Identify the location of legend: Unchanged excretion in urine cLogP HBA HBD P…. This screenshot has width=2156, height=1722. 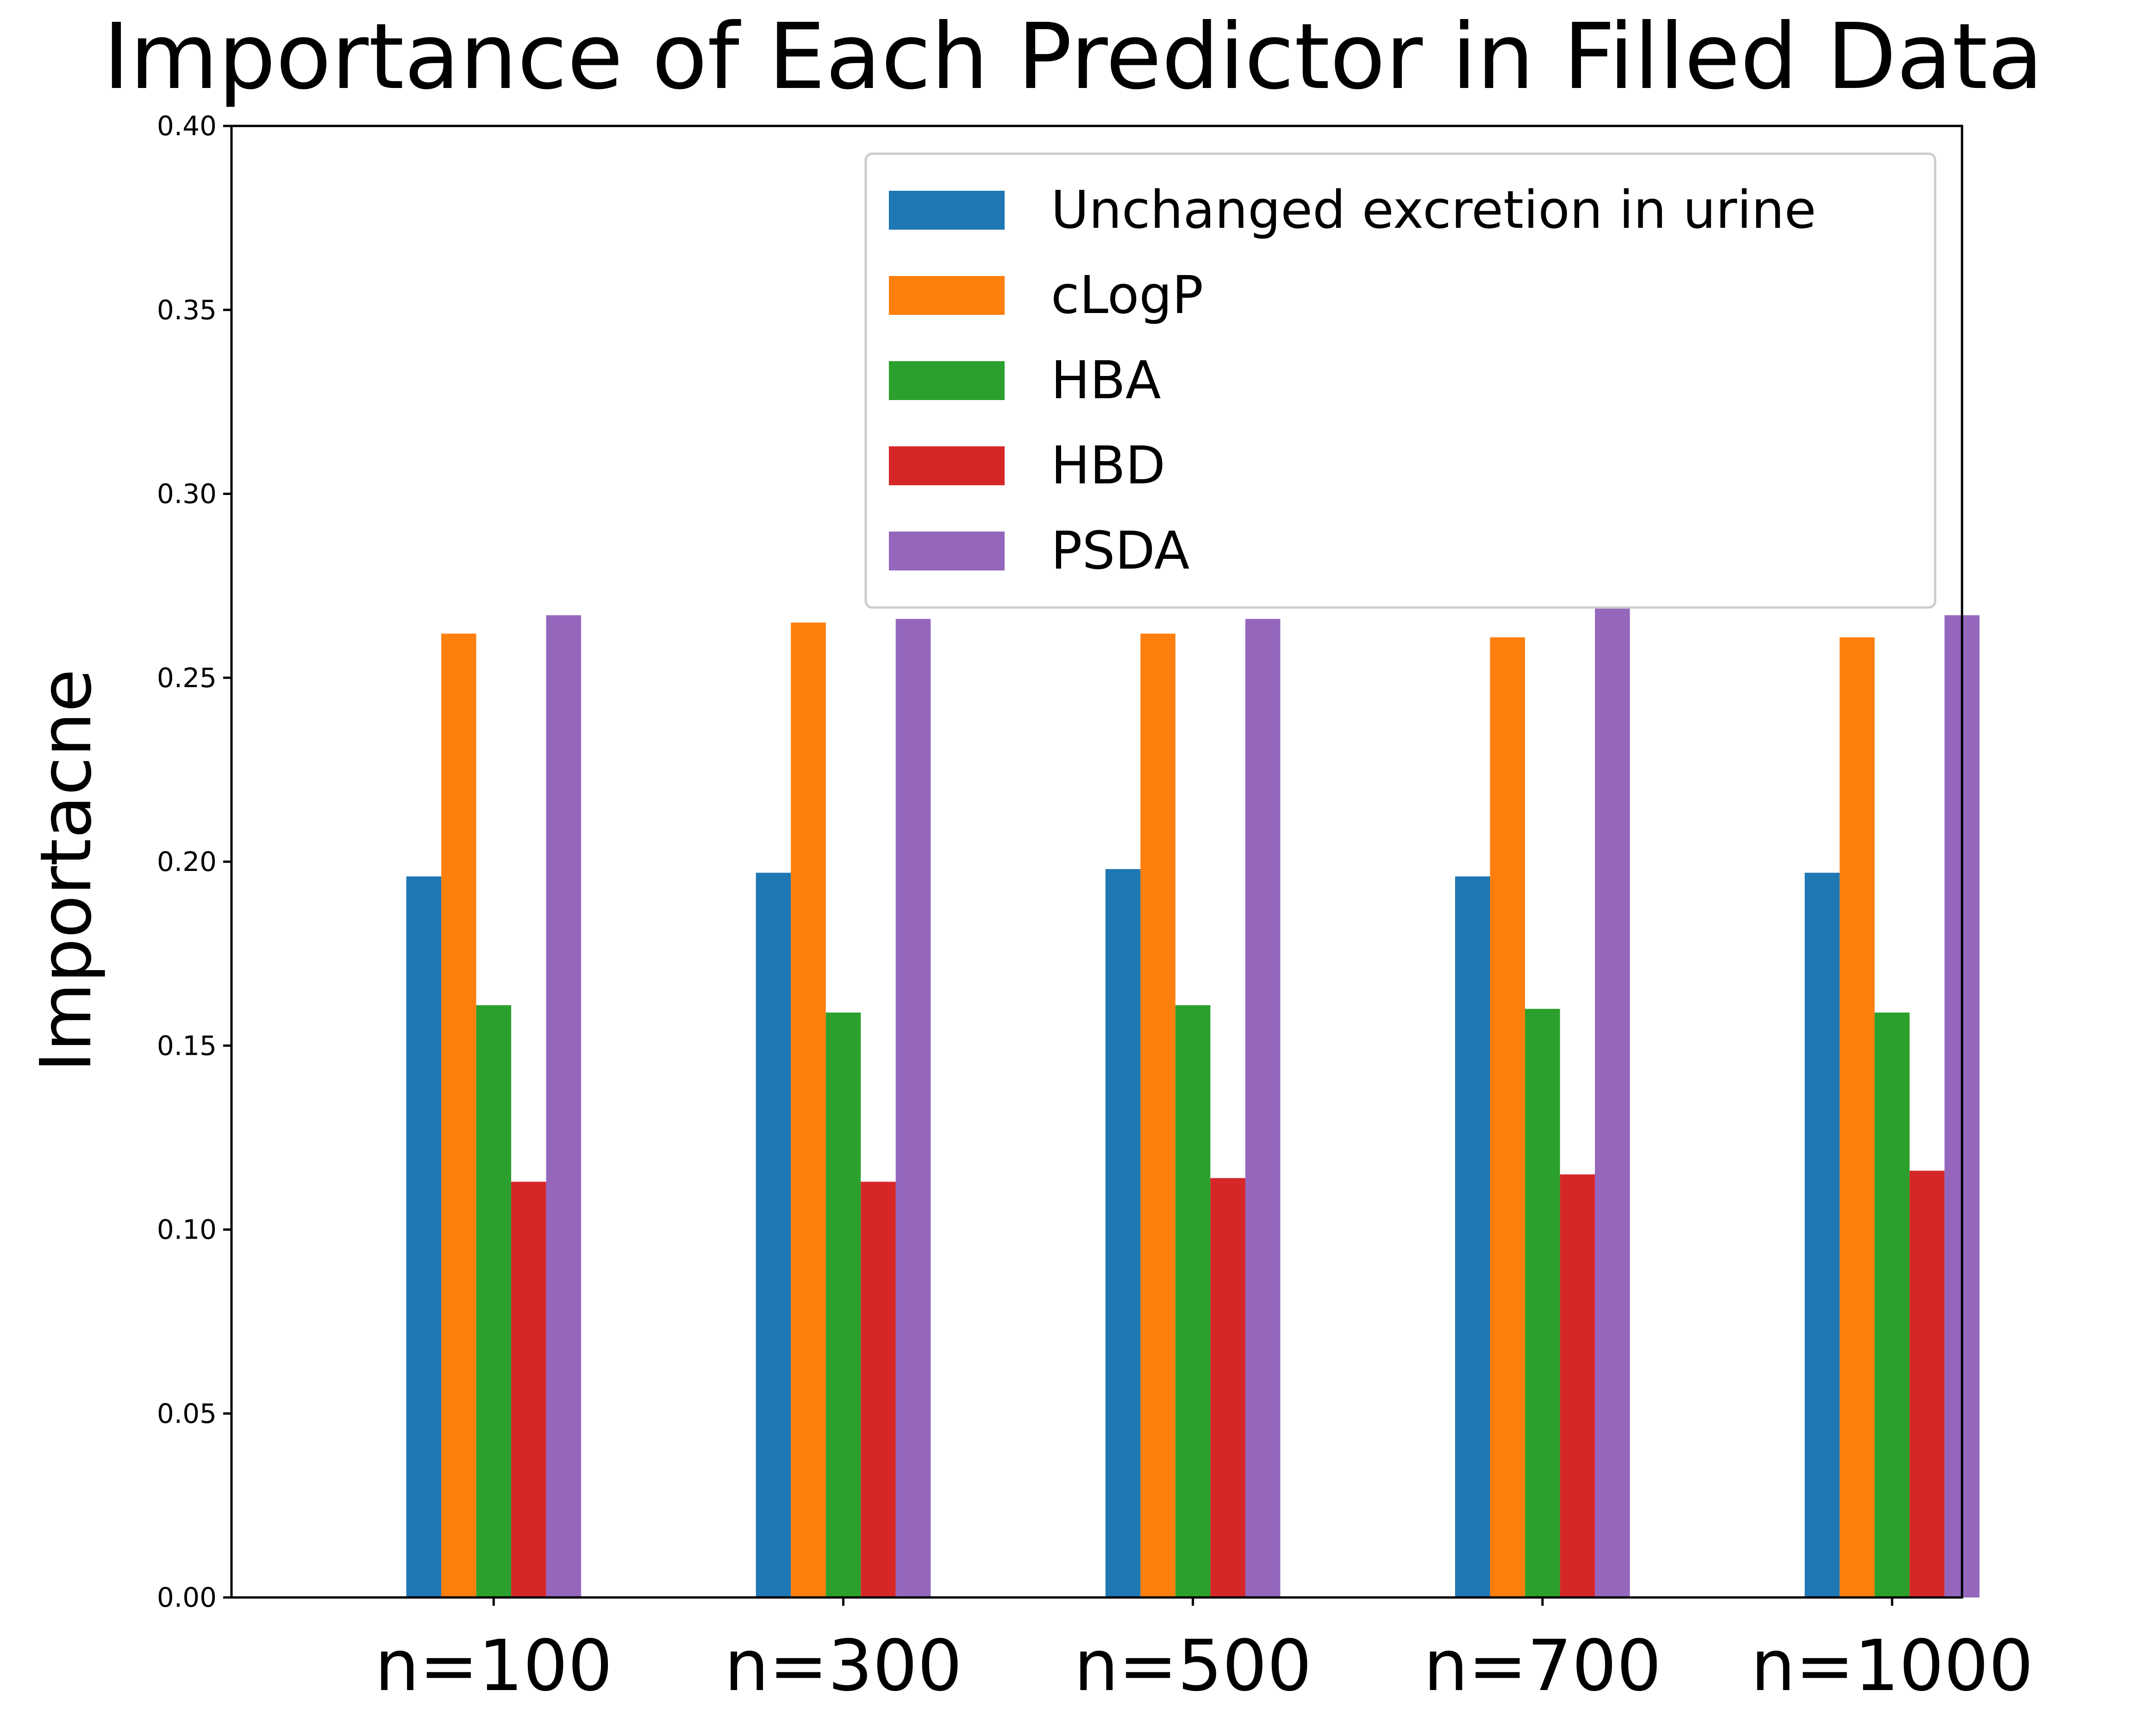
(1400, 380).